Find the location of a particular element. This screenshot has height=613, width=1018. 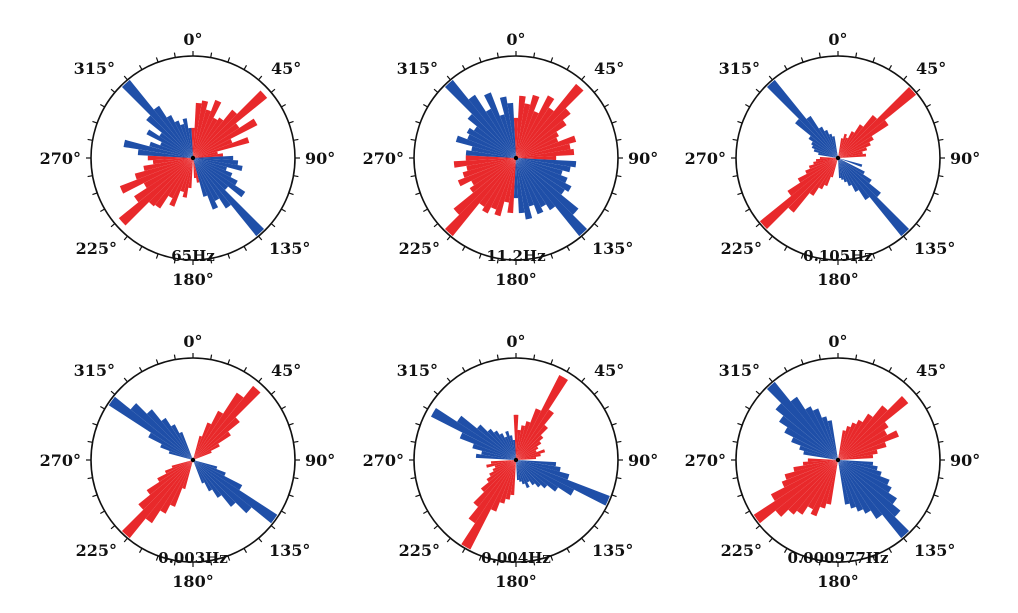

frequency-label: 11.2Hz is located at coordinates (516, 256).